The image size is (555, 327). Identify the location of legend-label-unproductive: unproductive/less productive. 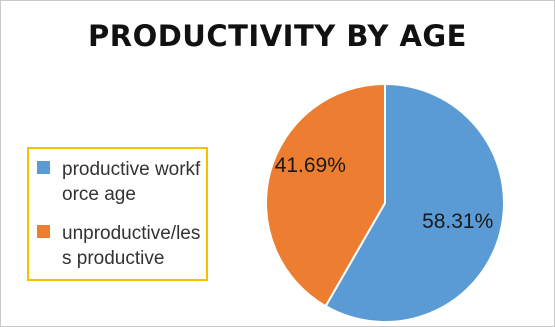
(131, 246).